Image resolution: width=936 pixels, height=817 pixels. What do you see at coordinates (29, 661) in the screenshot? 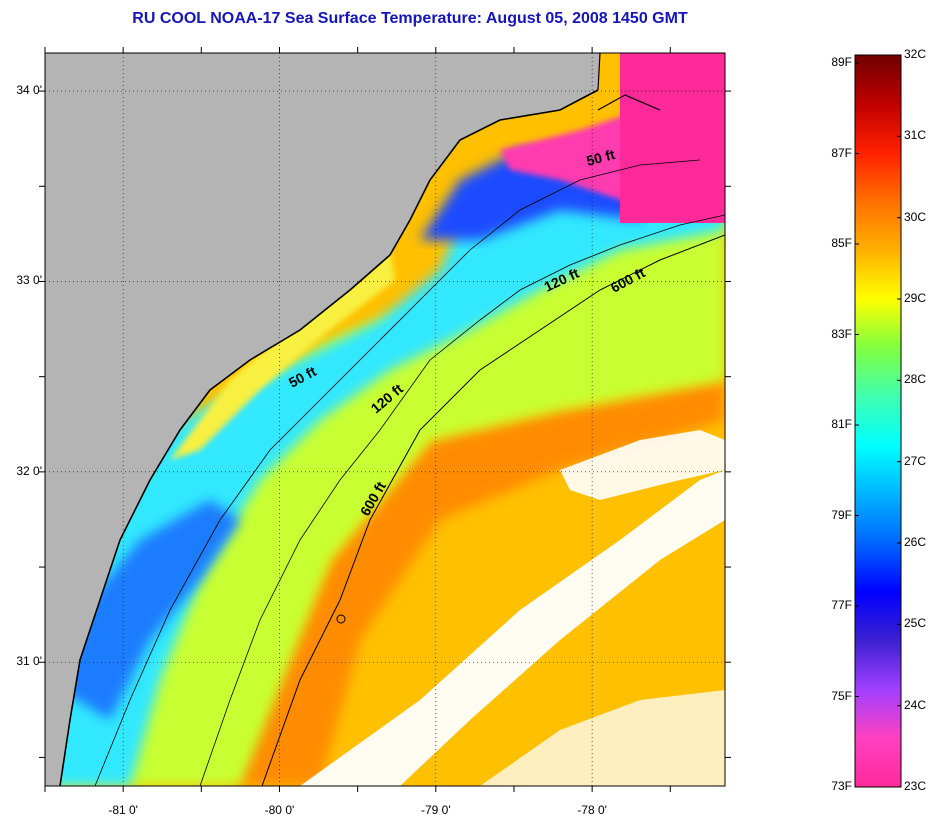
I see `lat-label: 31 0'` at bounding box center [29, 661].